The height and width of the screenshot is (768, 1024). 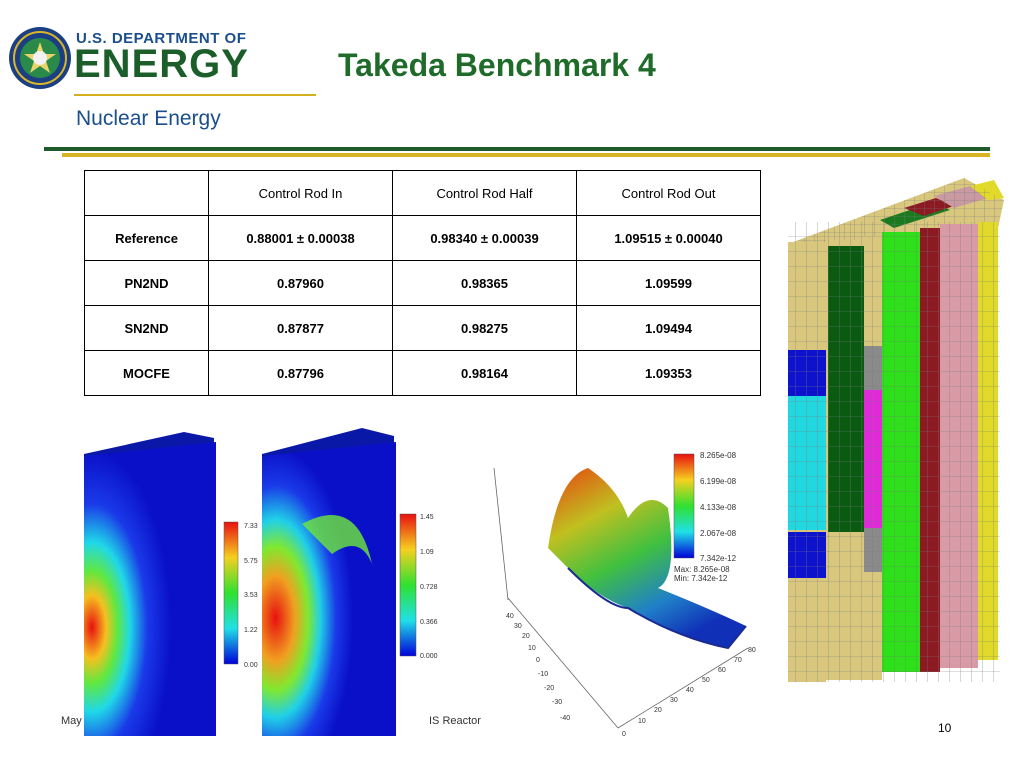 I want to click on x-tick: 40, so click(x=690, y=690).